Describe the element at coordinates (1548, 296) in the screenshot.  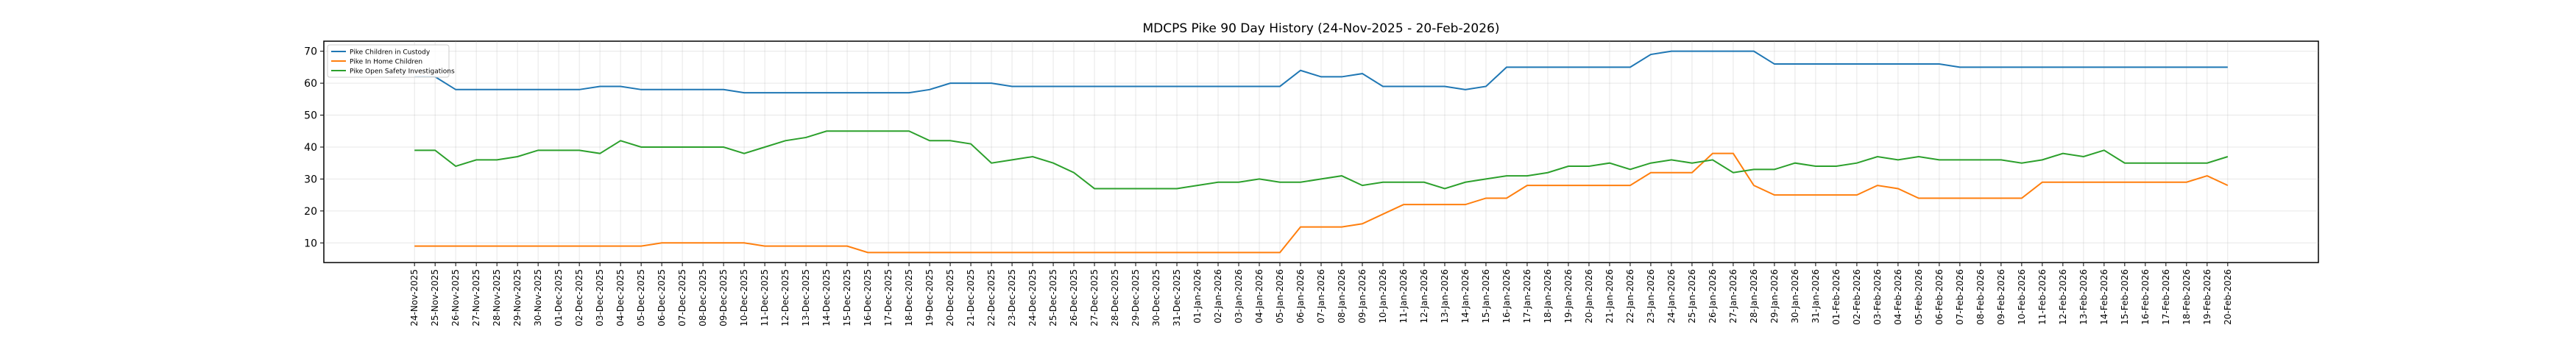
I see `x-tick-label: 18-Jan-2026` at that location.